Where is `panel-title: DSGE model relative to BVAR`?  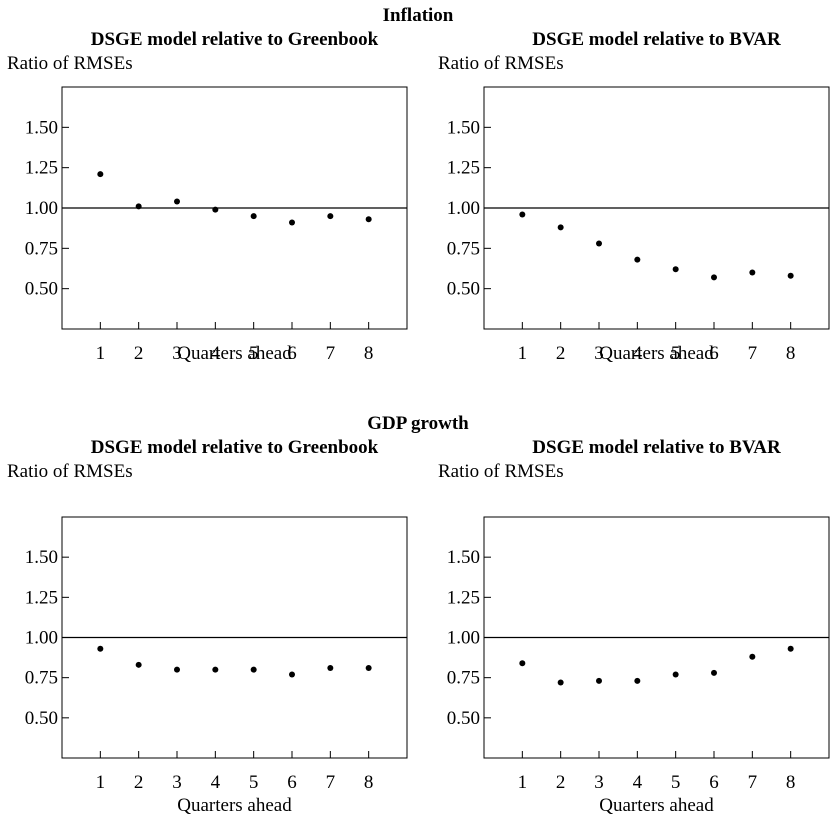 panel-title: DSGE model relative to BVAR is located at coordinates (656, 39).